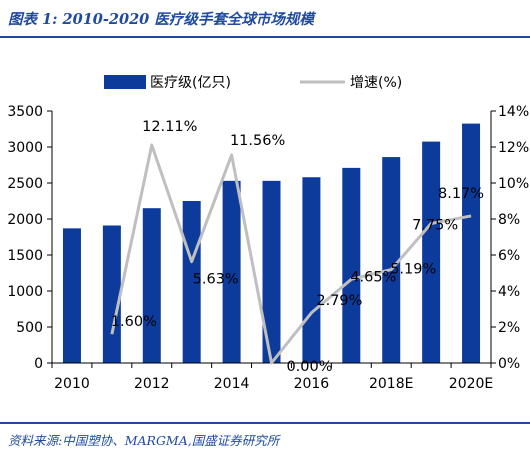  What do you see at coordinates (435, 226) in the screenshot?
I see `growth-data-label: 7.75%` at bounding box center [435, 226].